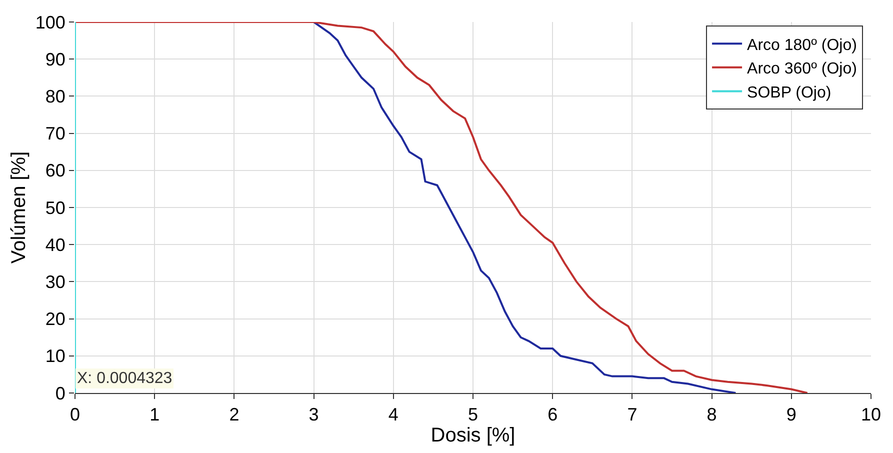  I want to click on x-tick-label: 3, so click(313, 414).